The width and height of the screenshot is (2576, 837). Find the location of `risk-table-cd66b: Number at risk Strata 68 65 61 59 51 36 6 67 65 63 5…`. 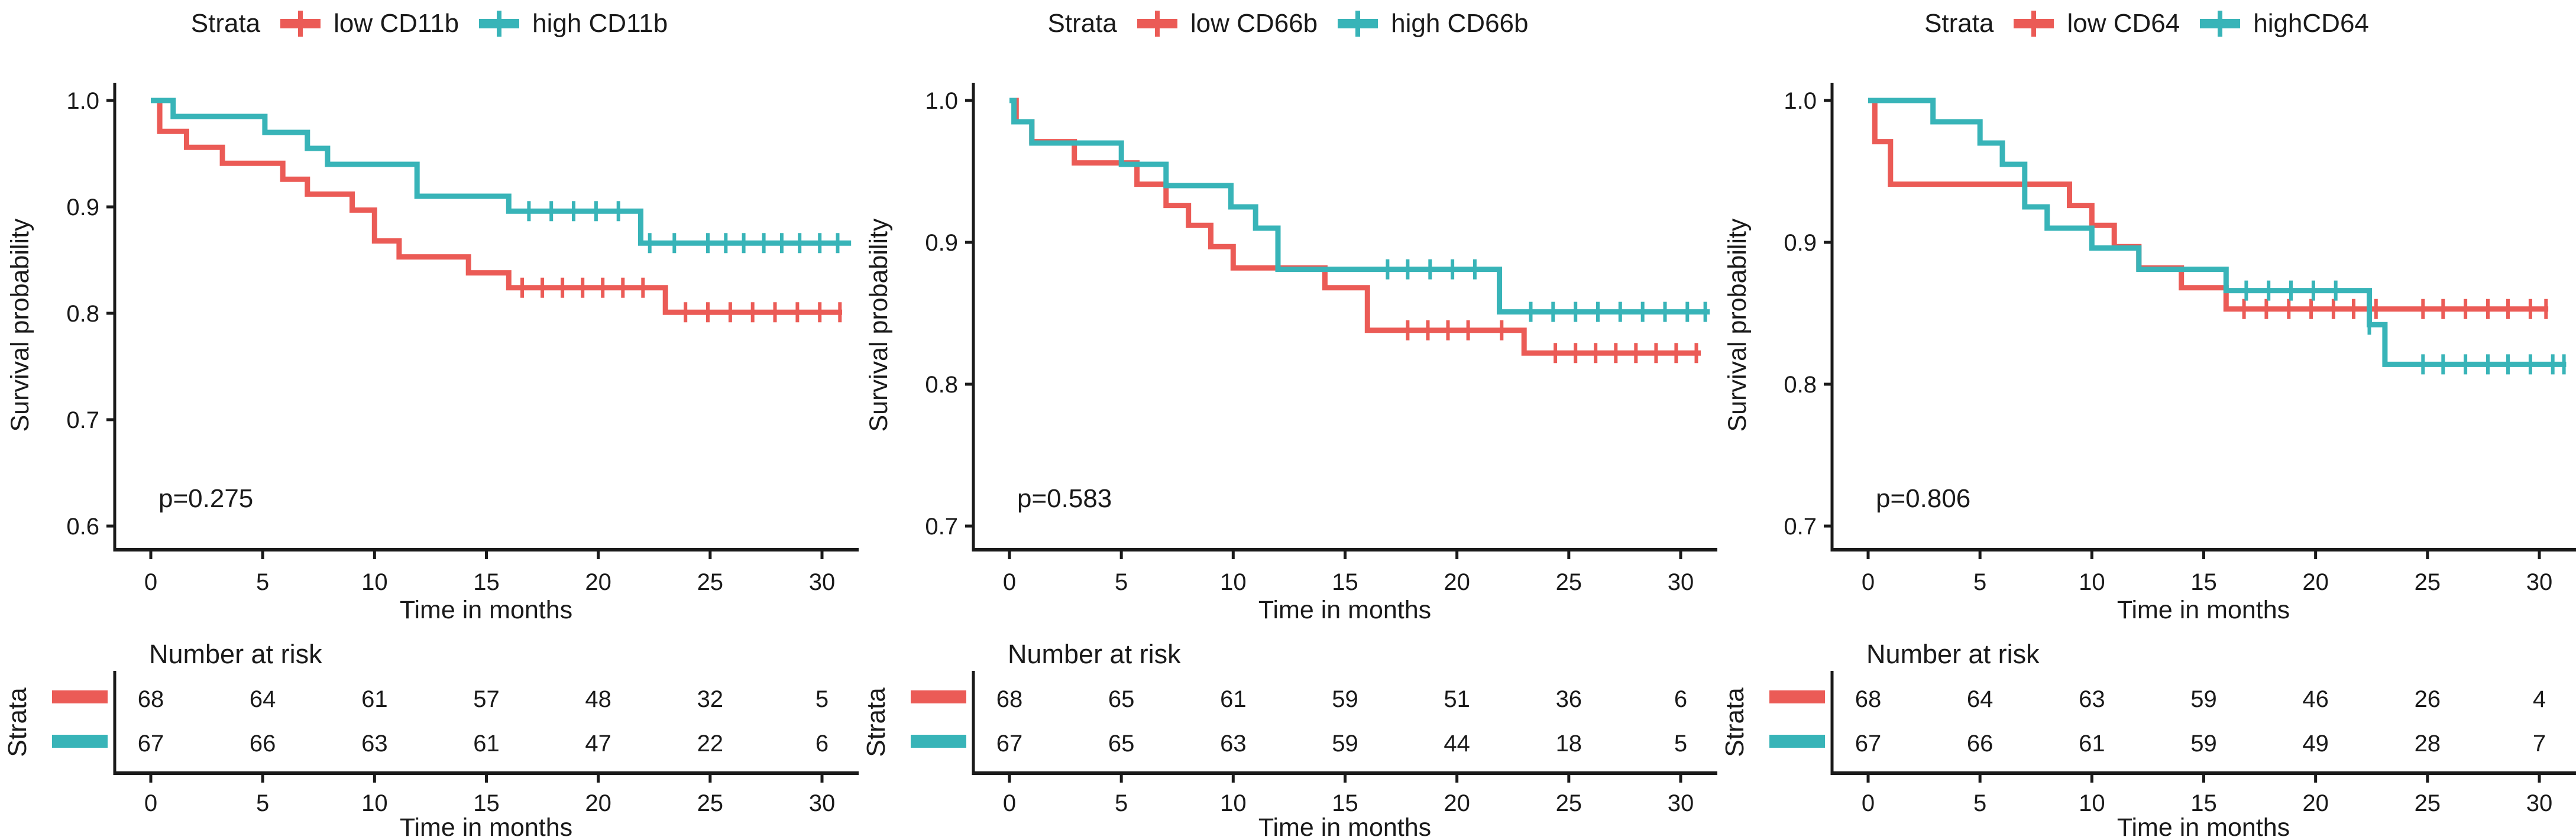

risk-table-cd66b: Number at risk Strata 68 65 61 59 51 36 6 67 65 63 5… is located at coordinates (1289, 738).